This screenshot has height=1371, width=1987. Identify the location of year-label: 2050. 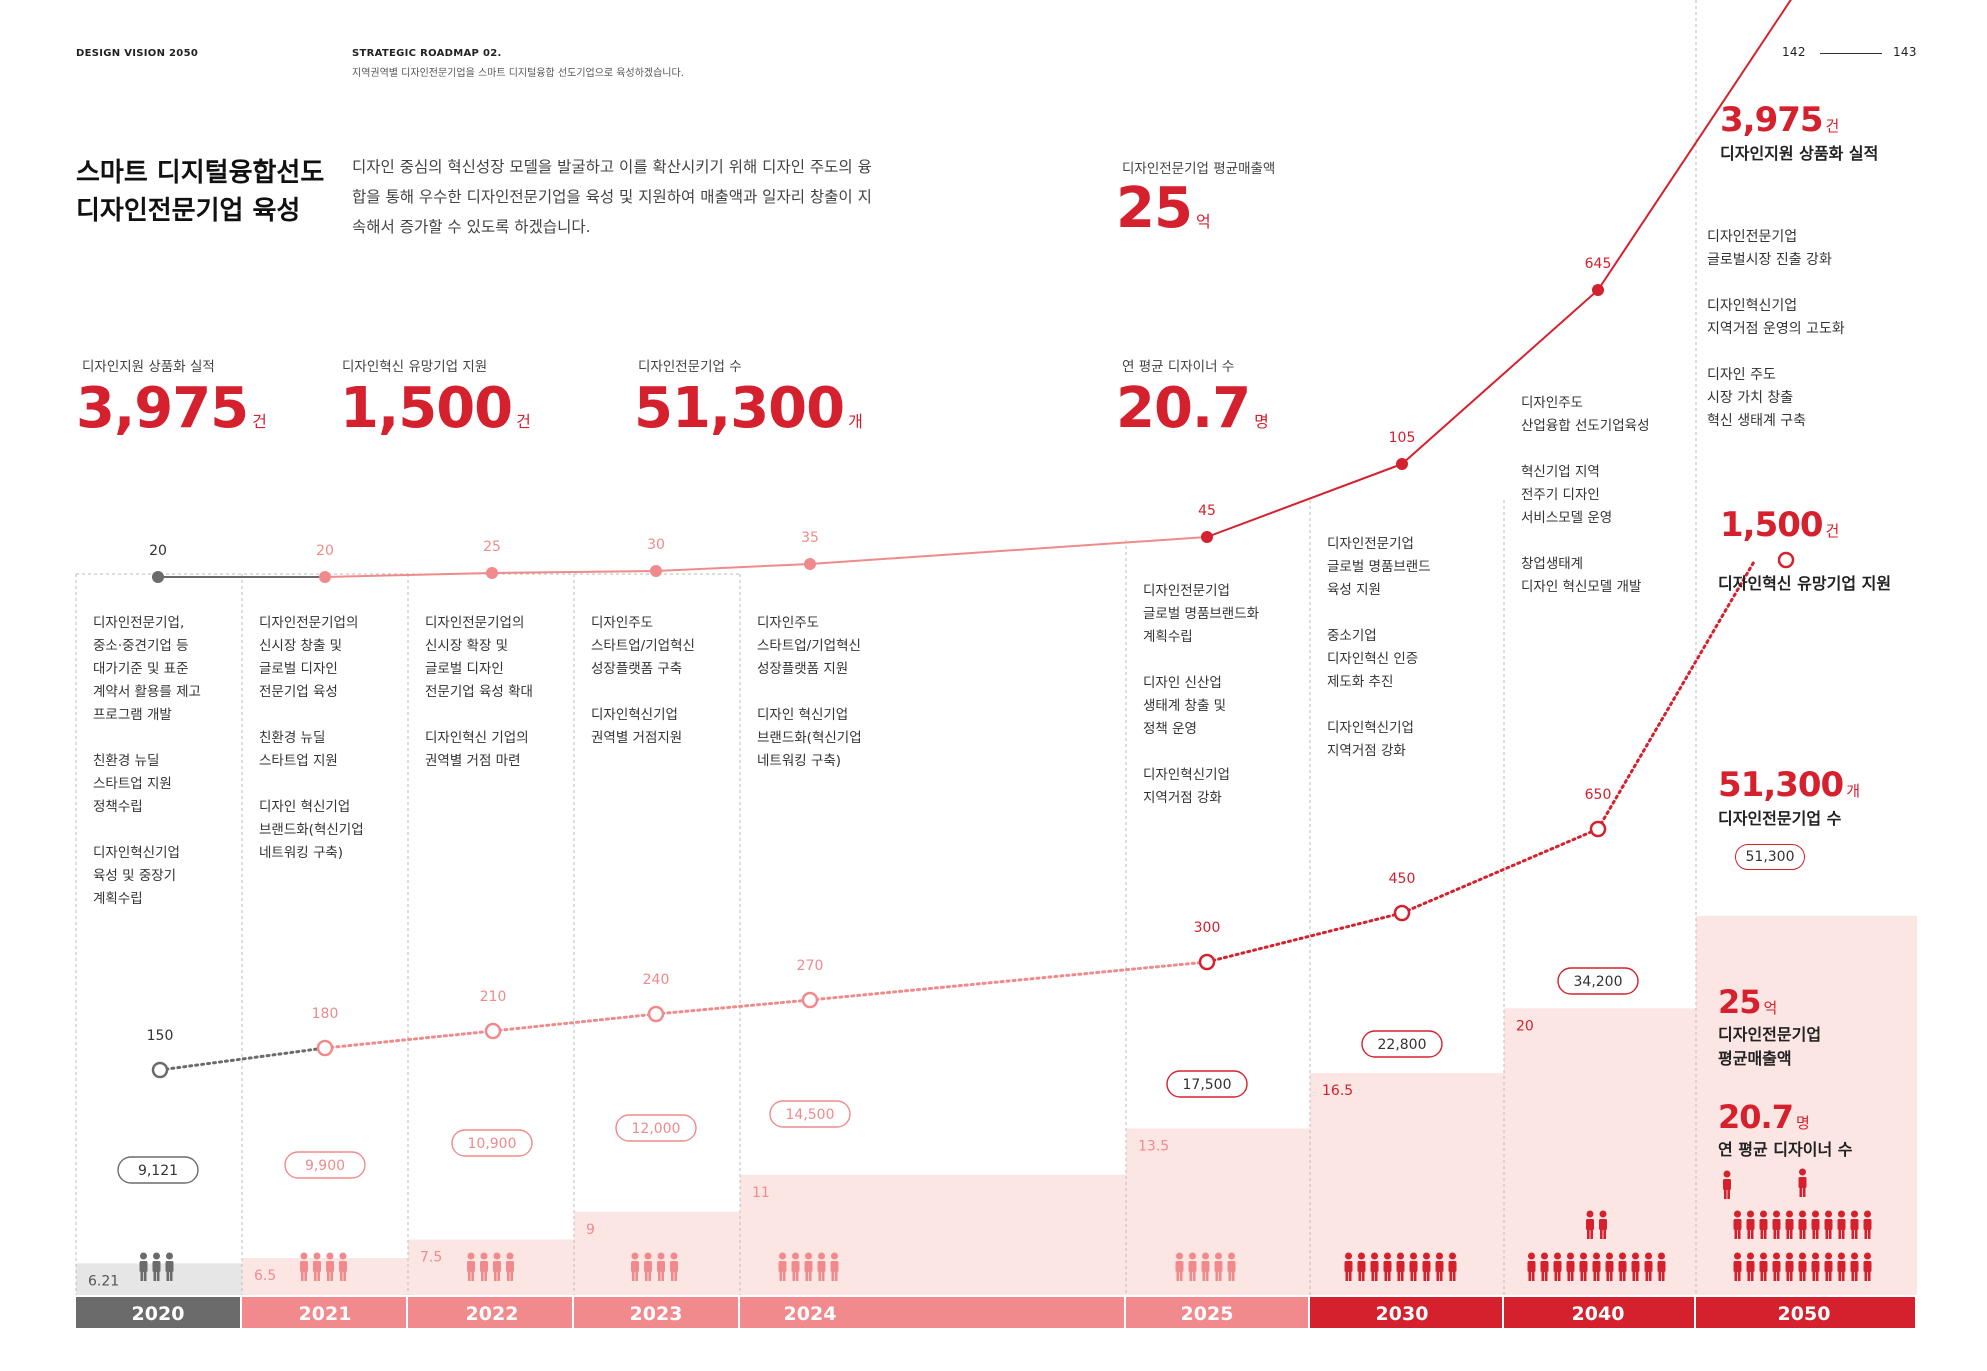
(1804, 1314).